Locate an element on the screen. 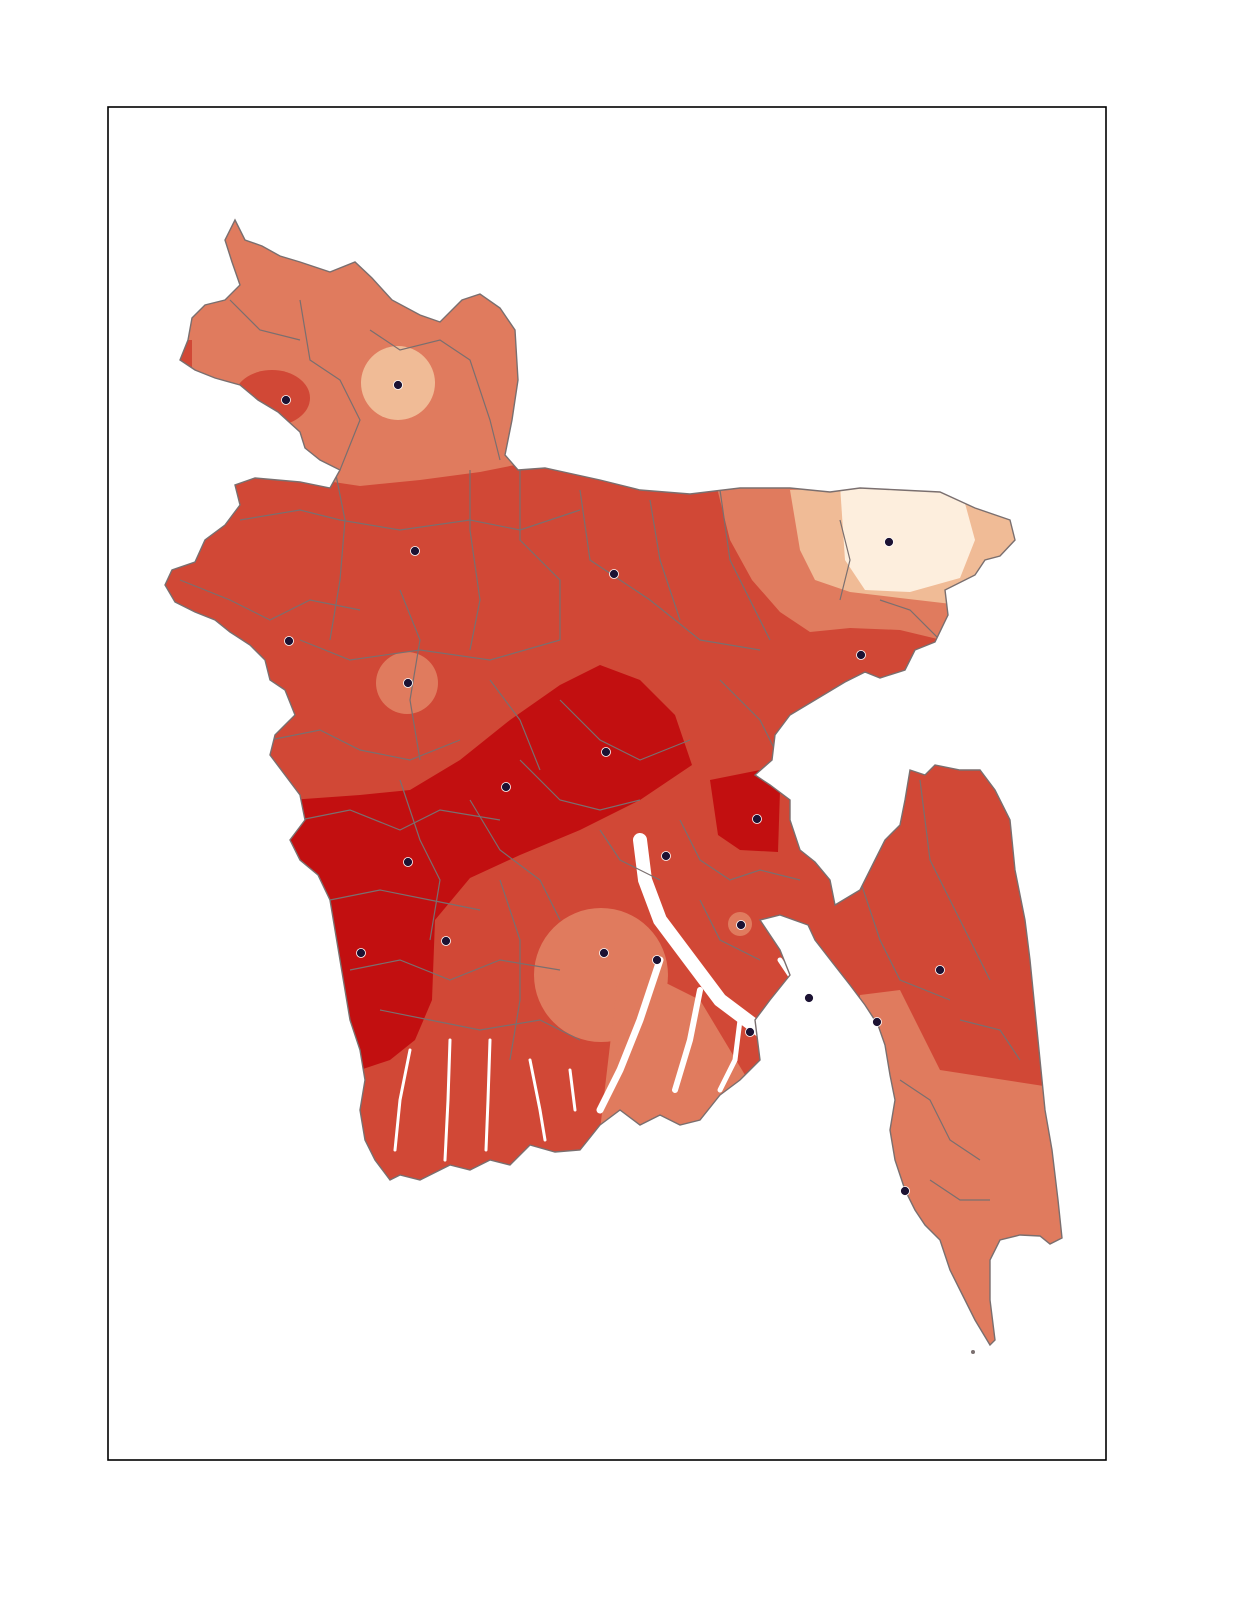 This screenshot has width=1241, height=1606. river-channels is located at coordinates (642, 997).